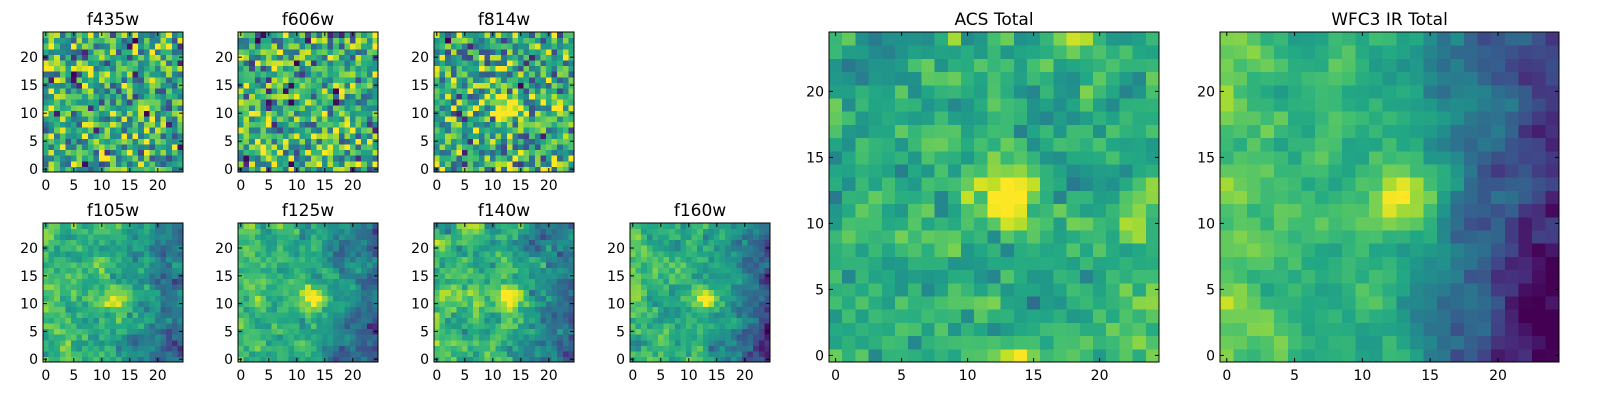 This screenshot has height=400, width=1600. Describe the element at coordinates (616, 277) in the screenshot. I see `y-tick-label: 15` at that location.